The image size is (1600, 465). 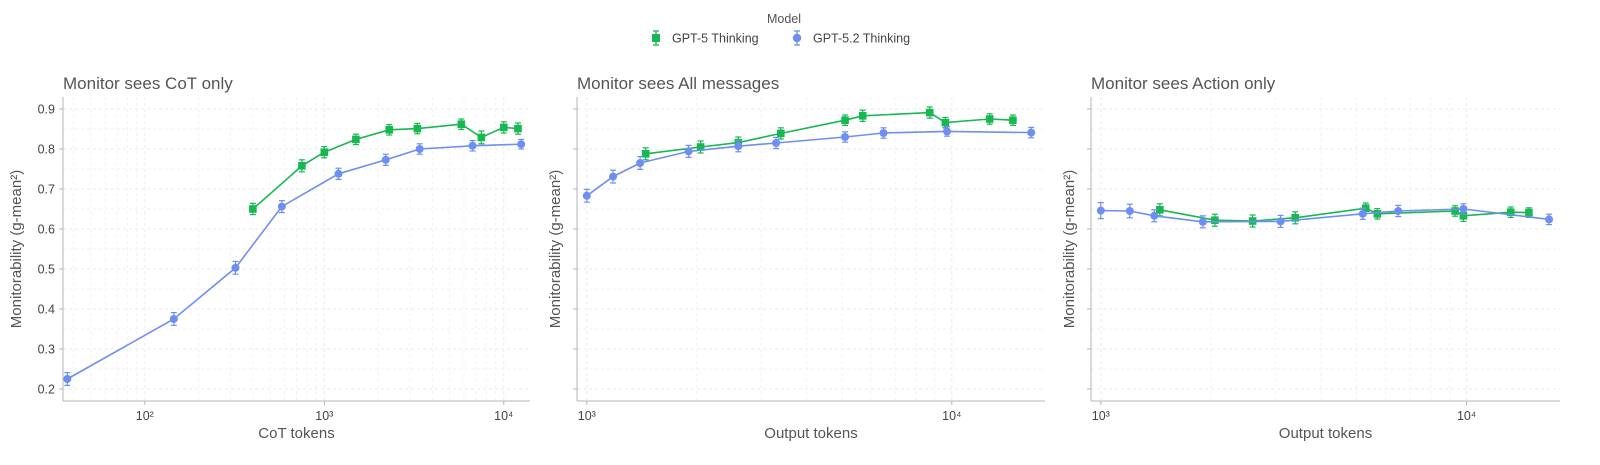 What do you see at coordinates (715, 39) in the screenshot?
I see `legend-label: GPT-5 Thinking` at bounding box center [715, 39].